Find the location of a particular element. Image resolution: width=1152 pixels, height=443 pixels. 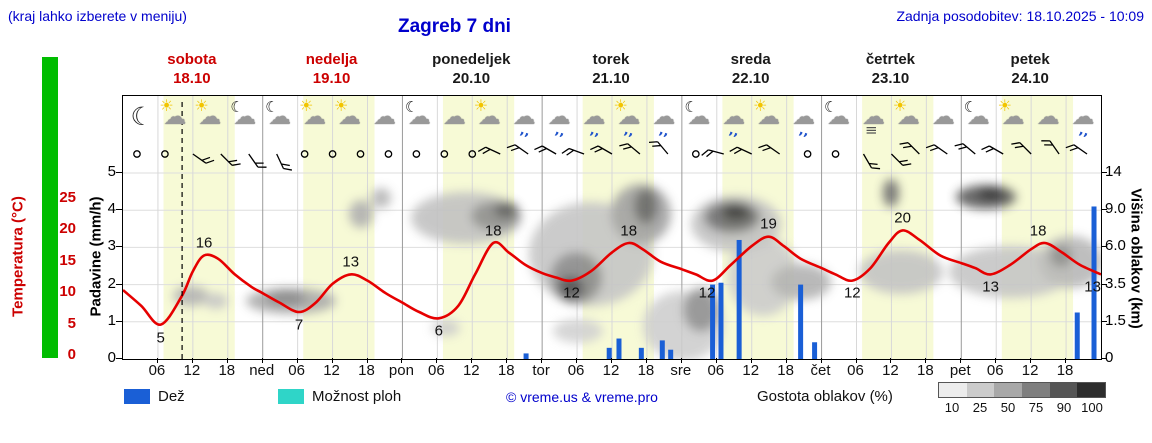

day-abbrev-label: ned is located at coordinates (262, 370).